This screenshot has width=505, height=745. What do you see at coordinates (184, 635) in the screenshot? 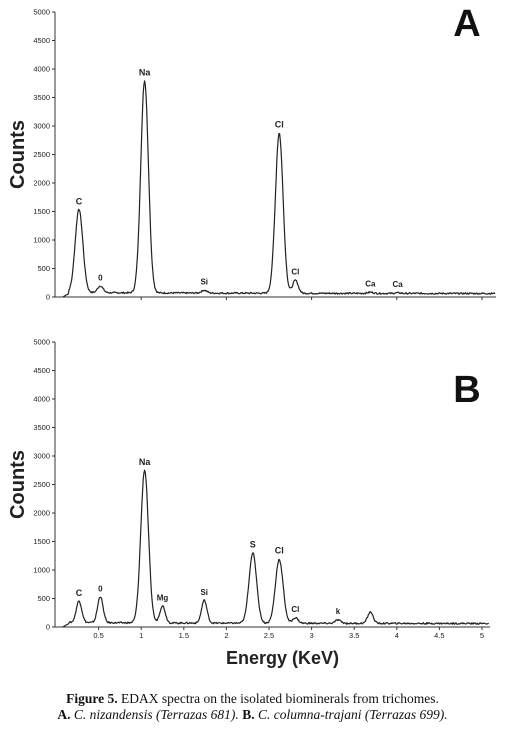
I see `x-tick-label: 1.5` at bounding box center [184, 635].